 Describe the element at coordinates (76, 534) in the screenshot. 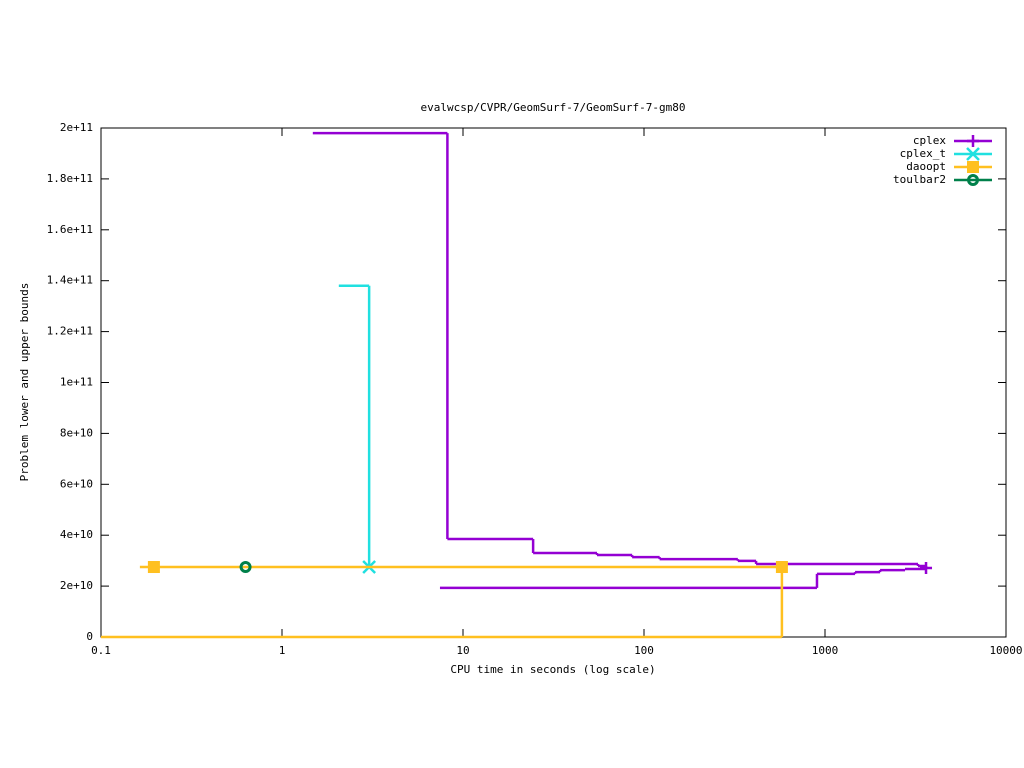

I see `y-tick-label: 4e+10` at that location.